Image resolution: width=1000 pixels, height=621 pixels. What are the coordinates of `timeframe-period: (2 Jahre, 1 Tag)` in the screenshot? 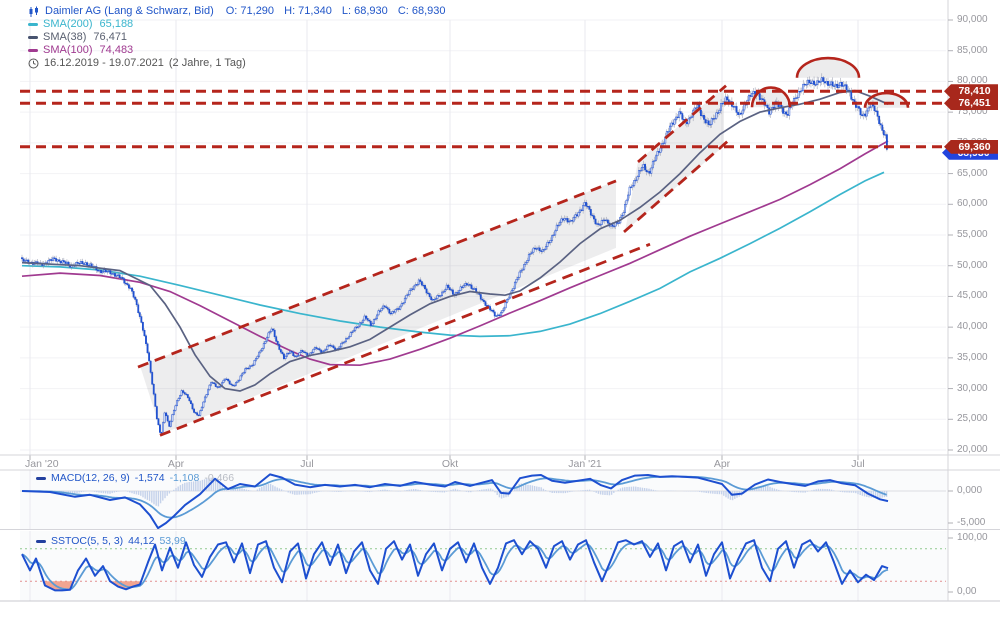 It's located at (207, 63).